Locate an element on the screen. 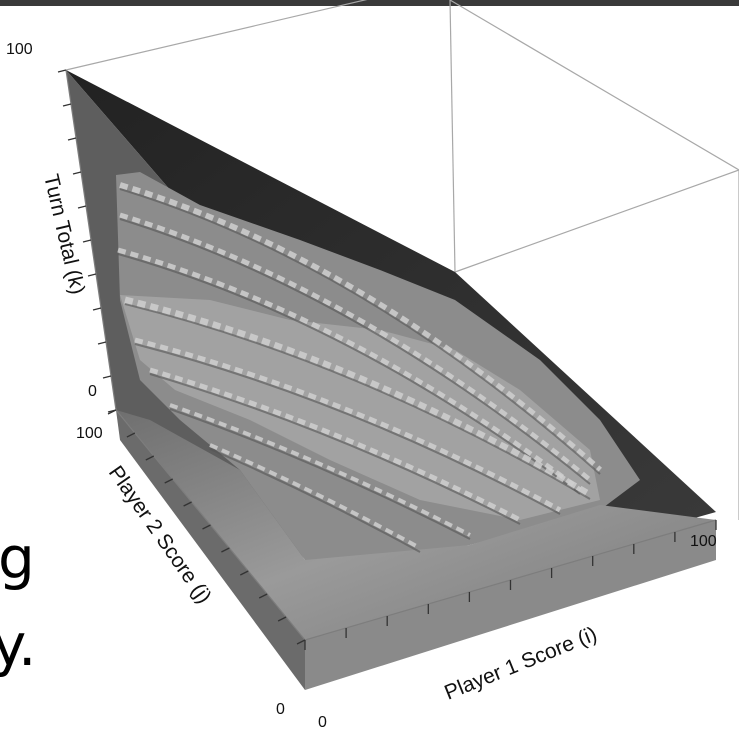 Image resolution: width=739 pixels, height=733 pixels. box-edge-mid-diagonal is located at coordinates (596, 221).